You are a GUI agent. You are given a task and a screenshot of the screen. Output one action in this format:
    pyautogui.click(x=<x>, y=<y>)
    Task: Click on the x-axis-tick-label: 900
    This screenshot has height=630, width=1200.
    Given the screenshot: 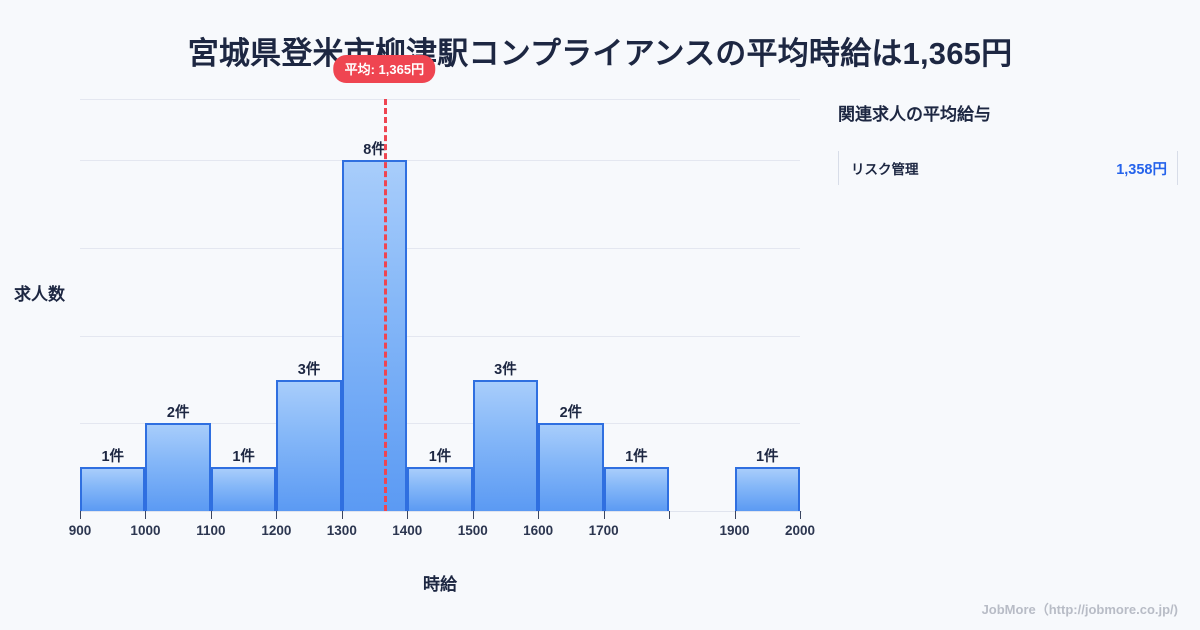 What is the action you would take?
    pyautogui.click(x=80, y=530)
    